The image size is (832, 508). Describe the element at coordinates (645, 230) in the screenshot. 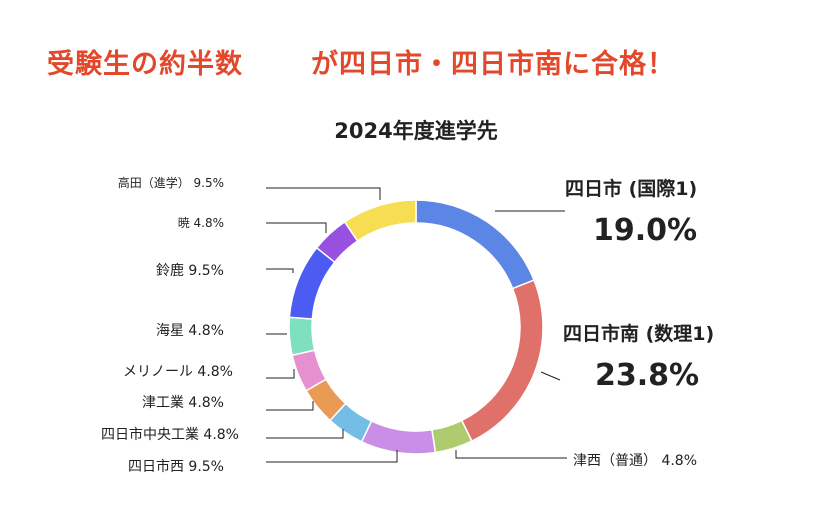

I see `slice-value: 19.0%` at that location.